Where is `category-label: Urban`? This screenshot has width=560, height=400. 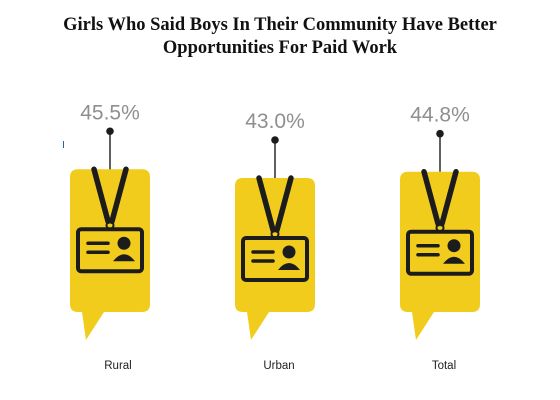 category-label: Urban is located at coordinates (278, 366).